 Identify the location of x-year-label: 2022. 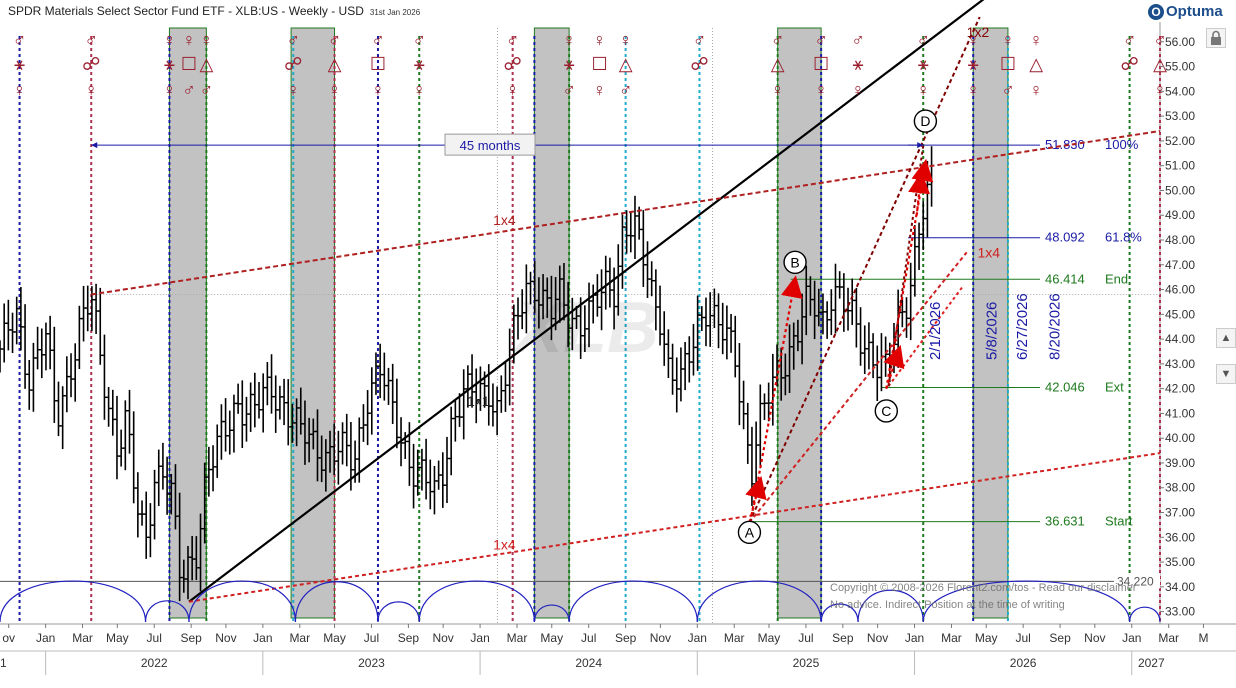
(154, 663).